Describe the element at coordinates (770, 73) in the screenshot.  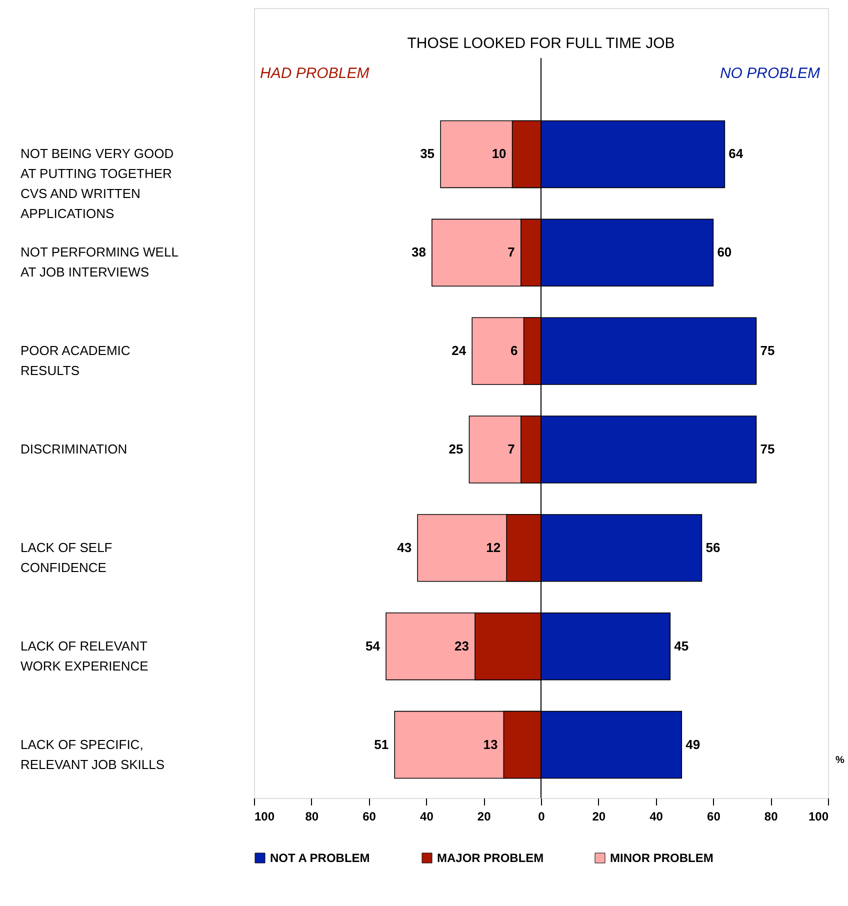
I see `annotation: NO PROBLEM` at that location.